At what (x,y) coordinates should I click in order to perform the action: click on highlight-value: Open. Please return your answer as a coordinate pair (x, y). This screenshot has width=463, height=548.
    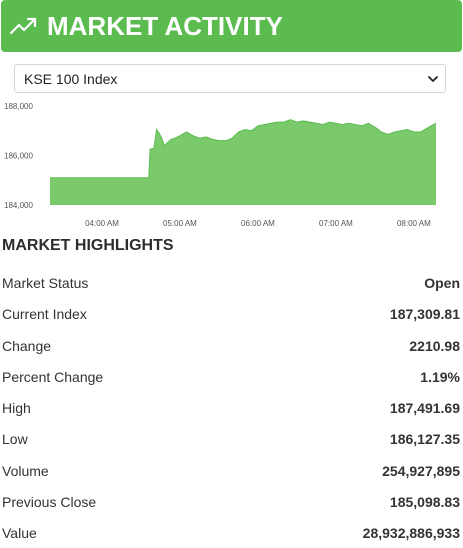
    Looking at the image, I should click on (442, 283).